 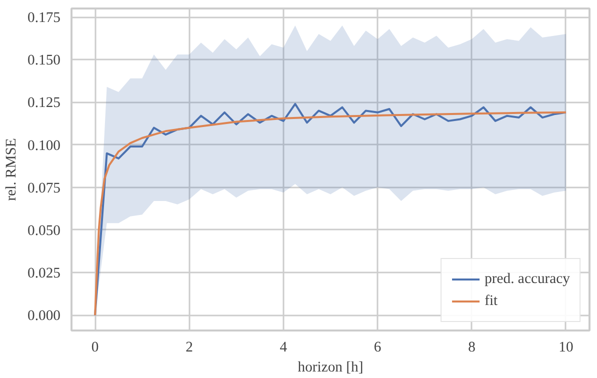 I want to click on y-tick-label: 0.125, so click(x=44, y=103).